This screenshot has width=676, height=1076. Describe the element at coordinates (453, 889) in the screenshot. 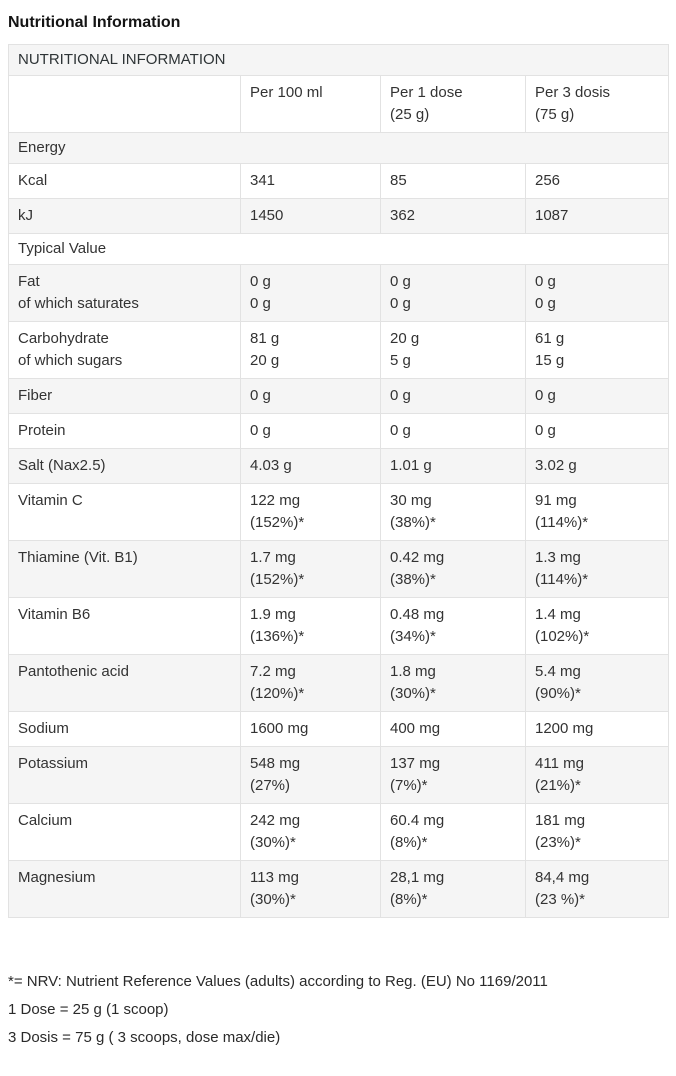

I see `nutrient-value-cell: 28,1 mg (8%)*` at that location.